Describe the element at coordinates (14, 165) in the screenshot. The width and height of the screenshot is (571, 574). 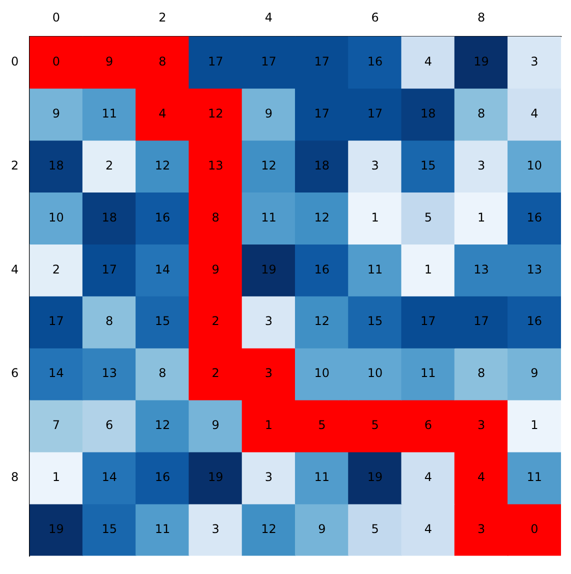
I see `y-tick-label: 2` at that location.